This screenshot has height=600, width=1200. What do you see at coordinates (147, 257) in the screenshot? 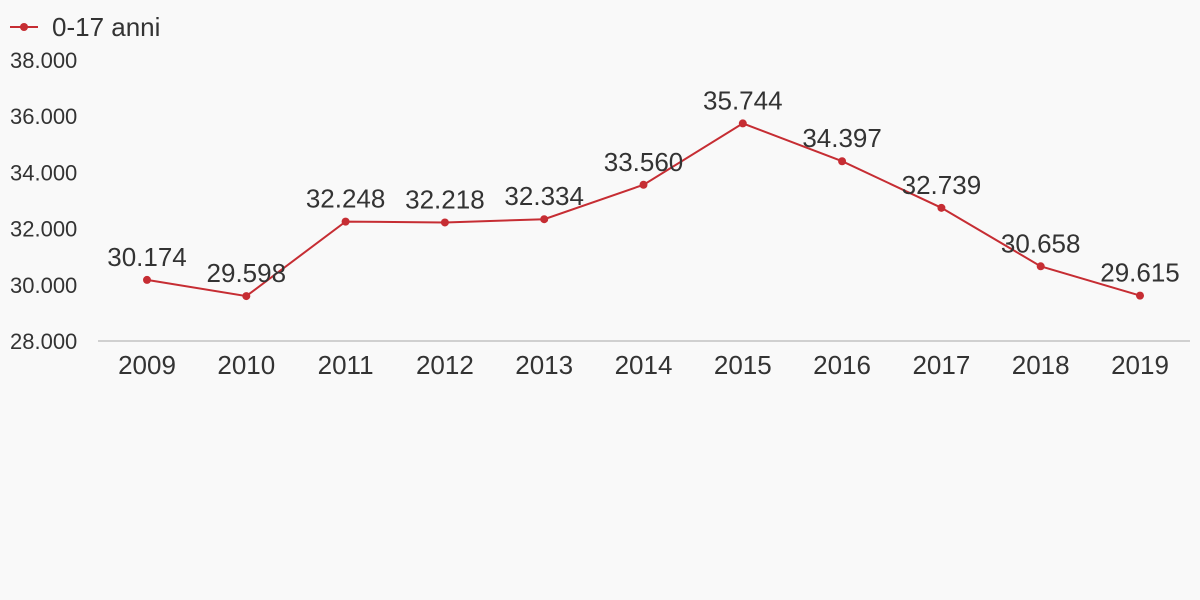
I see `data-label: 30.174` at bounding box center [147, 257].